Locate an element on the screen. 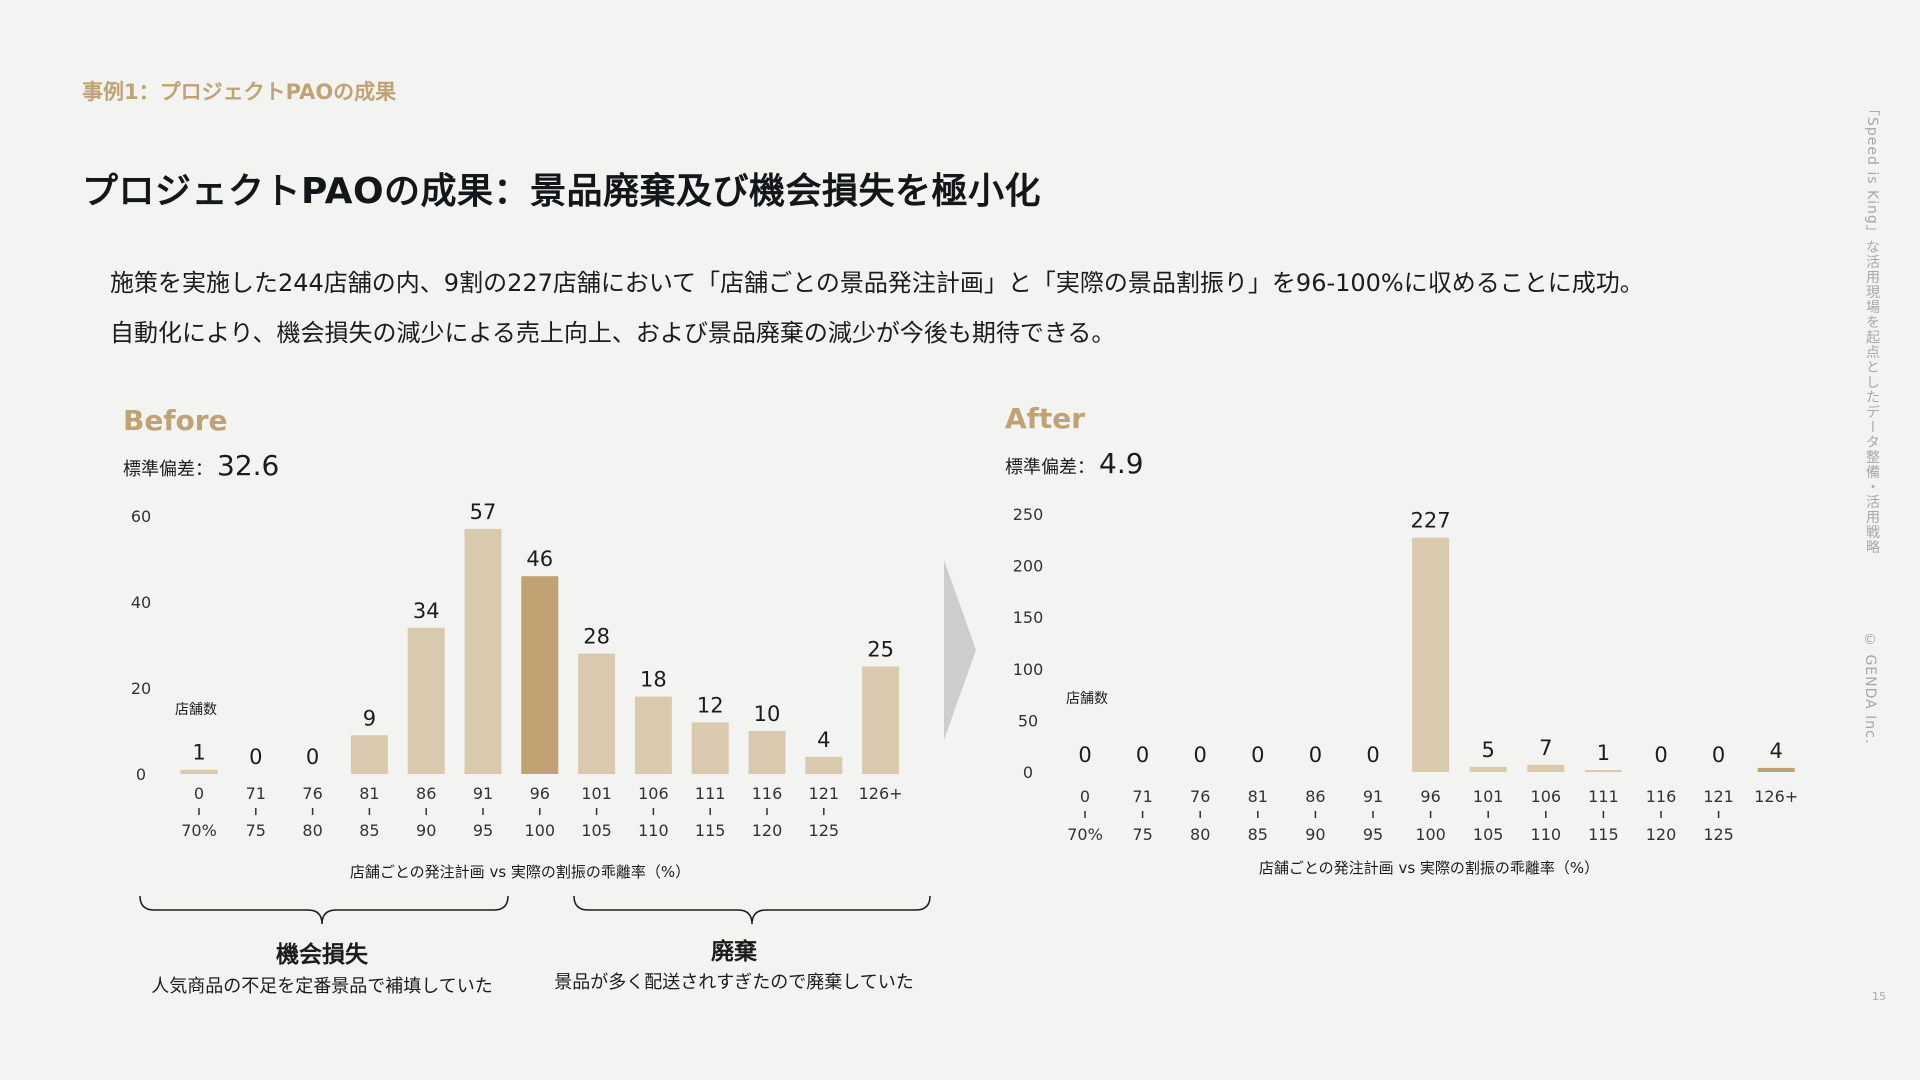 Image resolution: width=1920 pixels, height=1080 pixels. waste-title: 廃棄 is located at coordinates (734, 952).